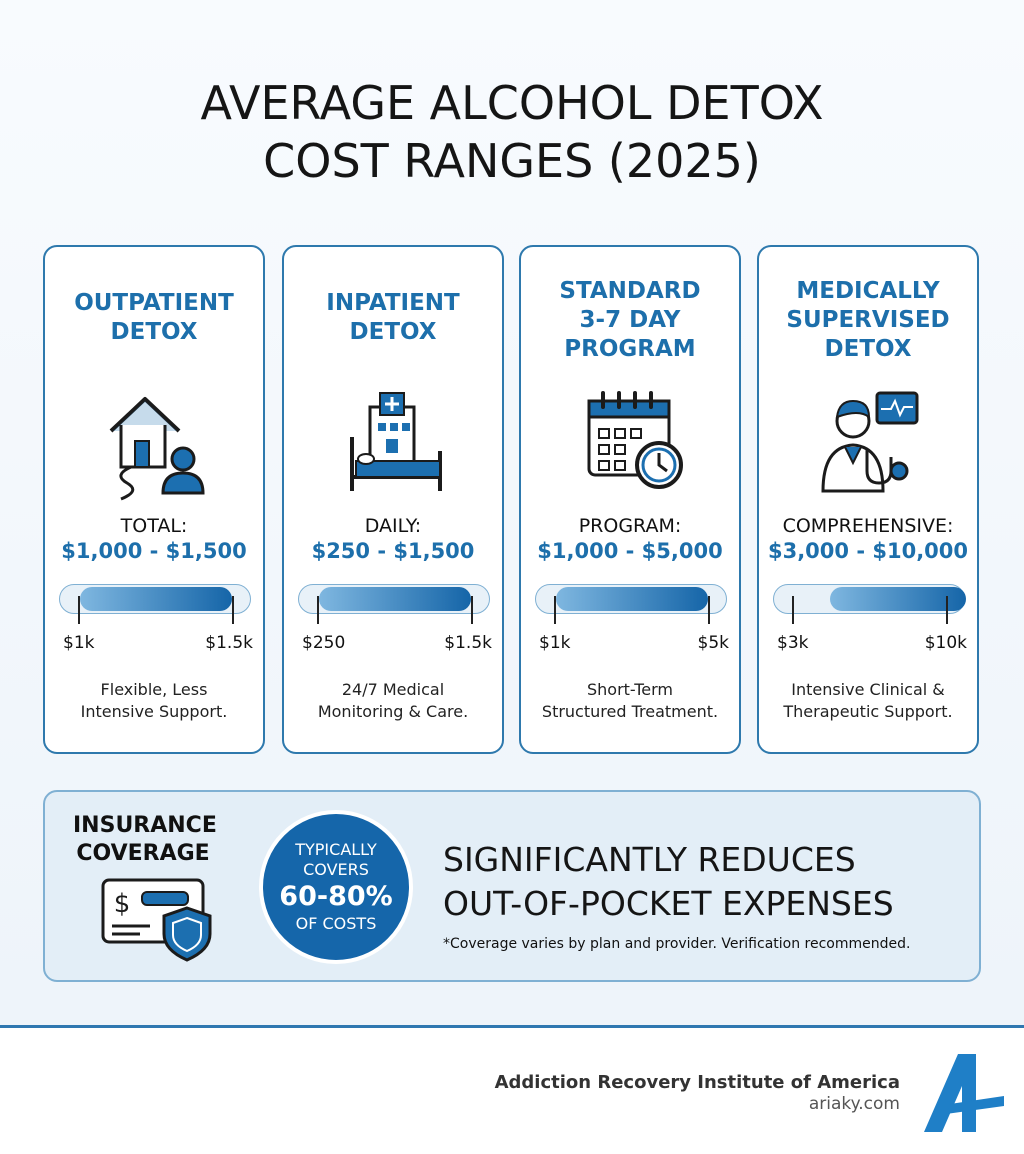 The height and width of the screenshot is (1154, 1024). I want to click on title-line: COST RANGES (2025), so click(512, 161).